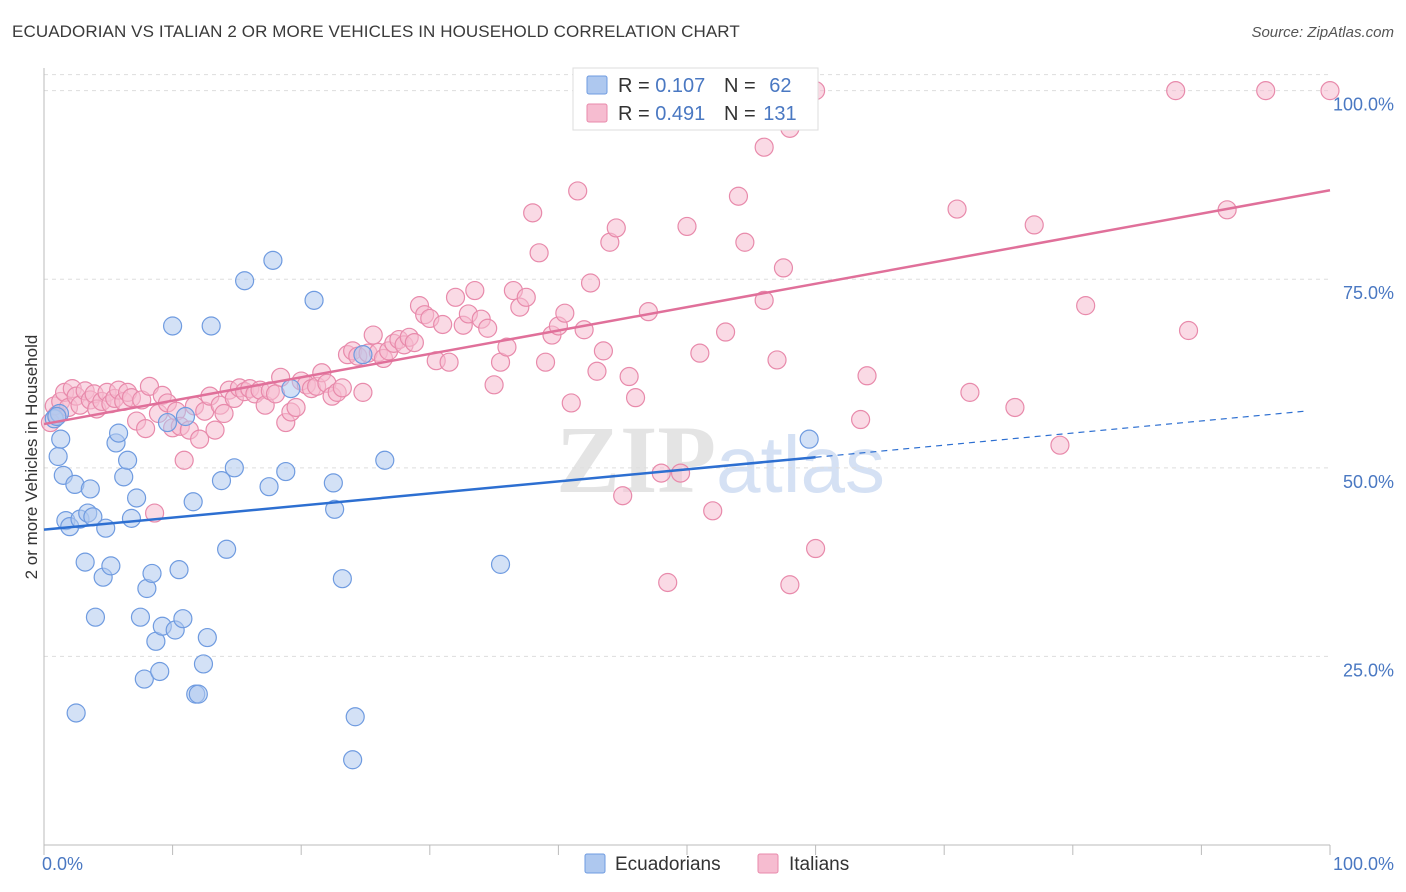 The image size is (1406, 892). I want to click on y-tick-label-50: 50.0%, so click(1368, 482).